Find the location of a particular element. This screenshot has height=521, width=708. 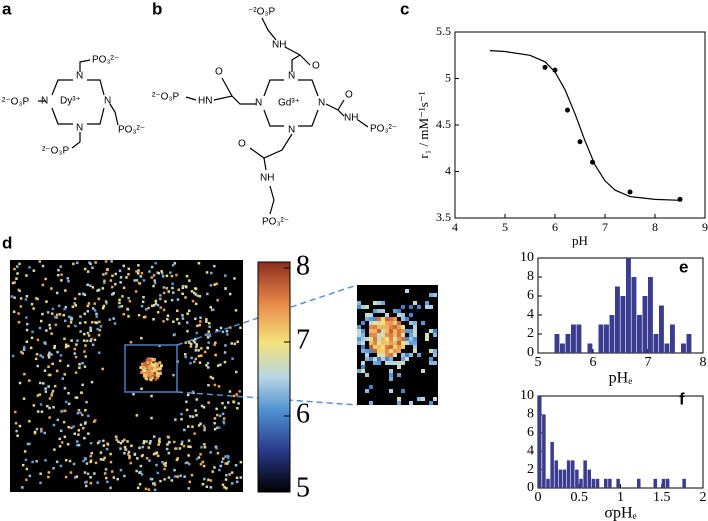

x-axis-label: pH is located at coordinates (580, 240).